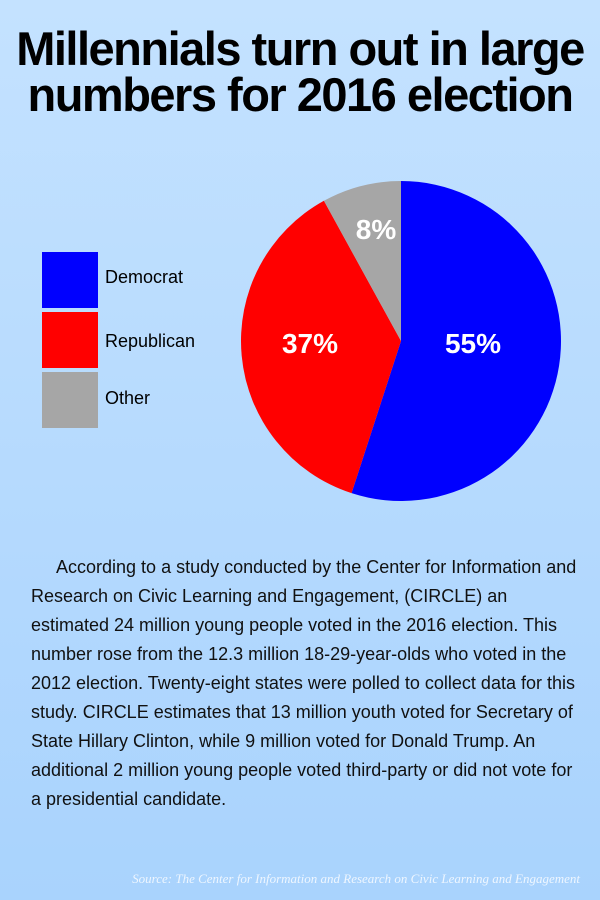 The width and height of the screenshot is (600, 900). Describe the element at coordinates (362, 261) in the screenshot. I see `pie-slice-other` at that location.